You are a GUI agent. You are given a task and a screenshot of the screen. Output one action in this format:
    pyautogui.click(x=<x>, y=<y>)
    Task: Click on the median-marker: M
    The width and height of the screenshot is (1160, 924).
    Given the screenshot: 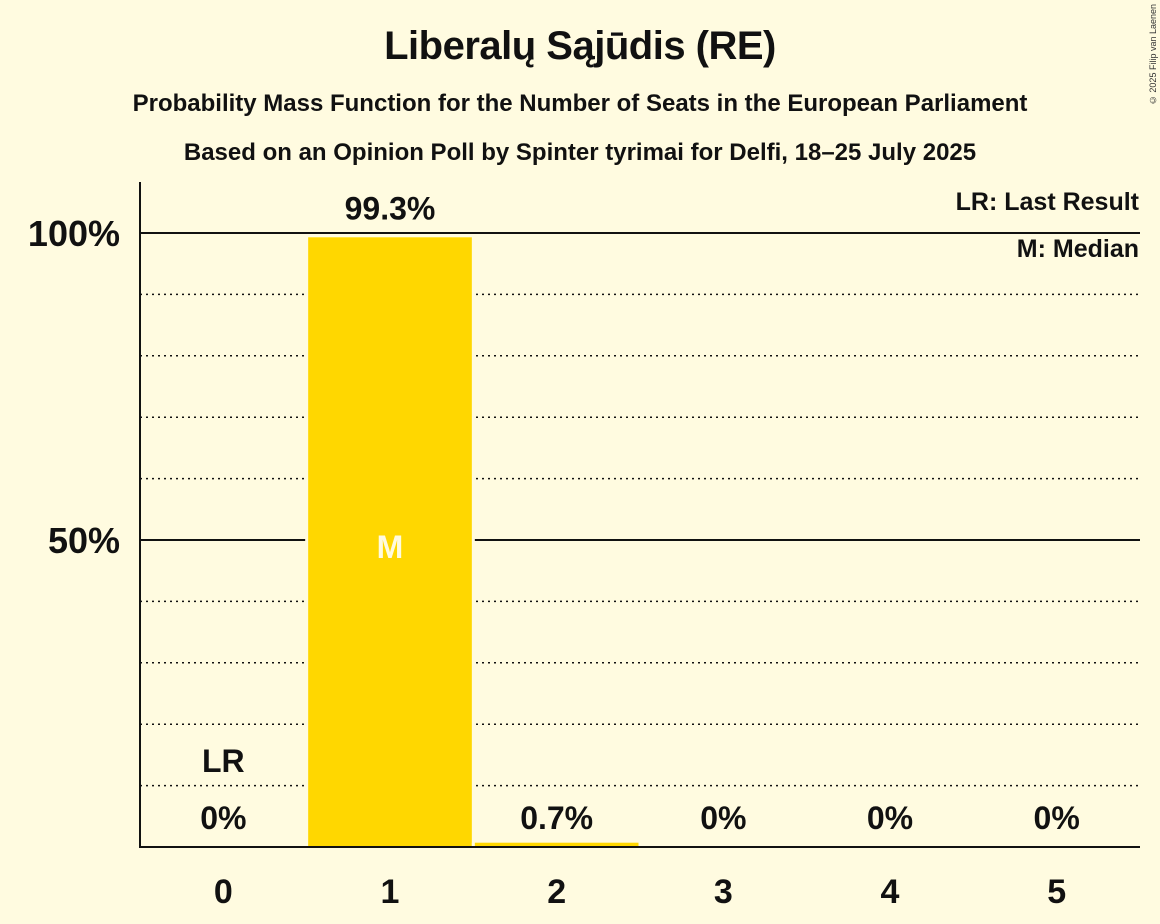 What is the action you would take?
    pyautogui.click(x=390, y=547)
    